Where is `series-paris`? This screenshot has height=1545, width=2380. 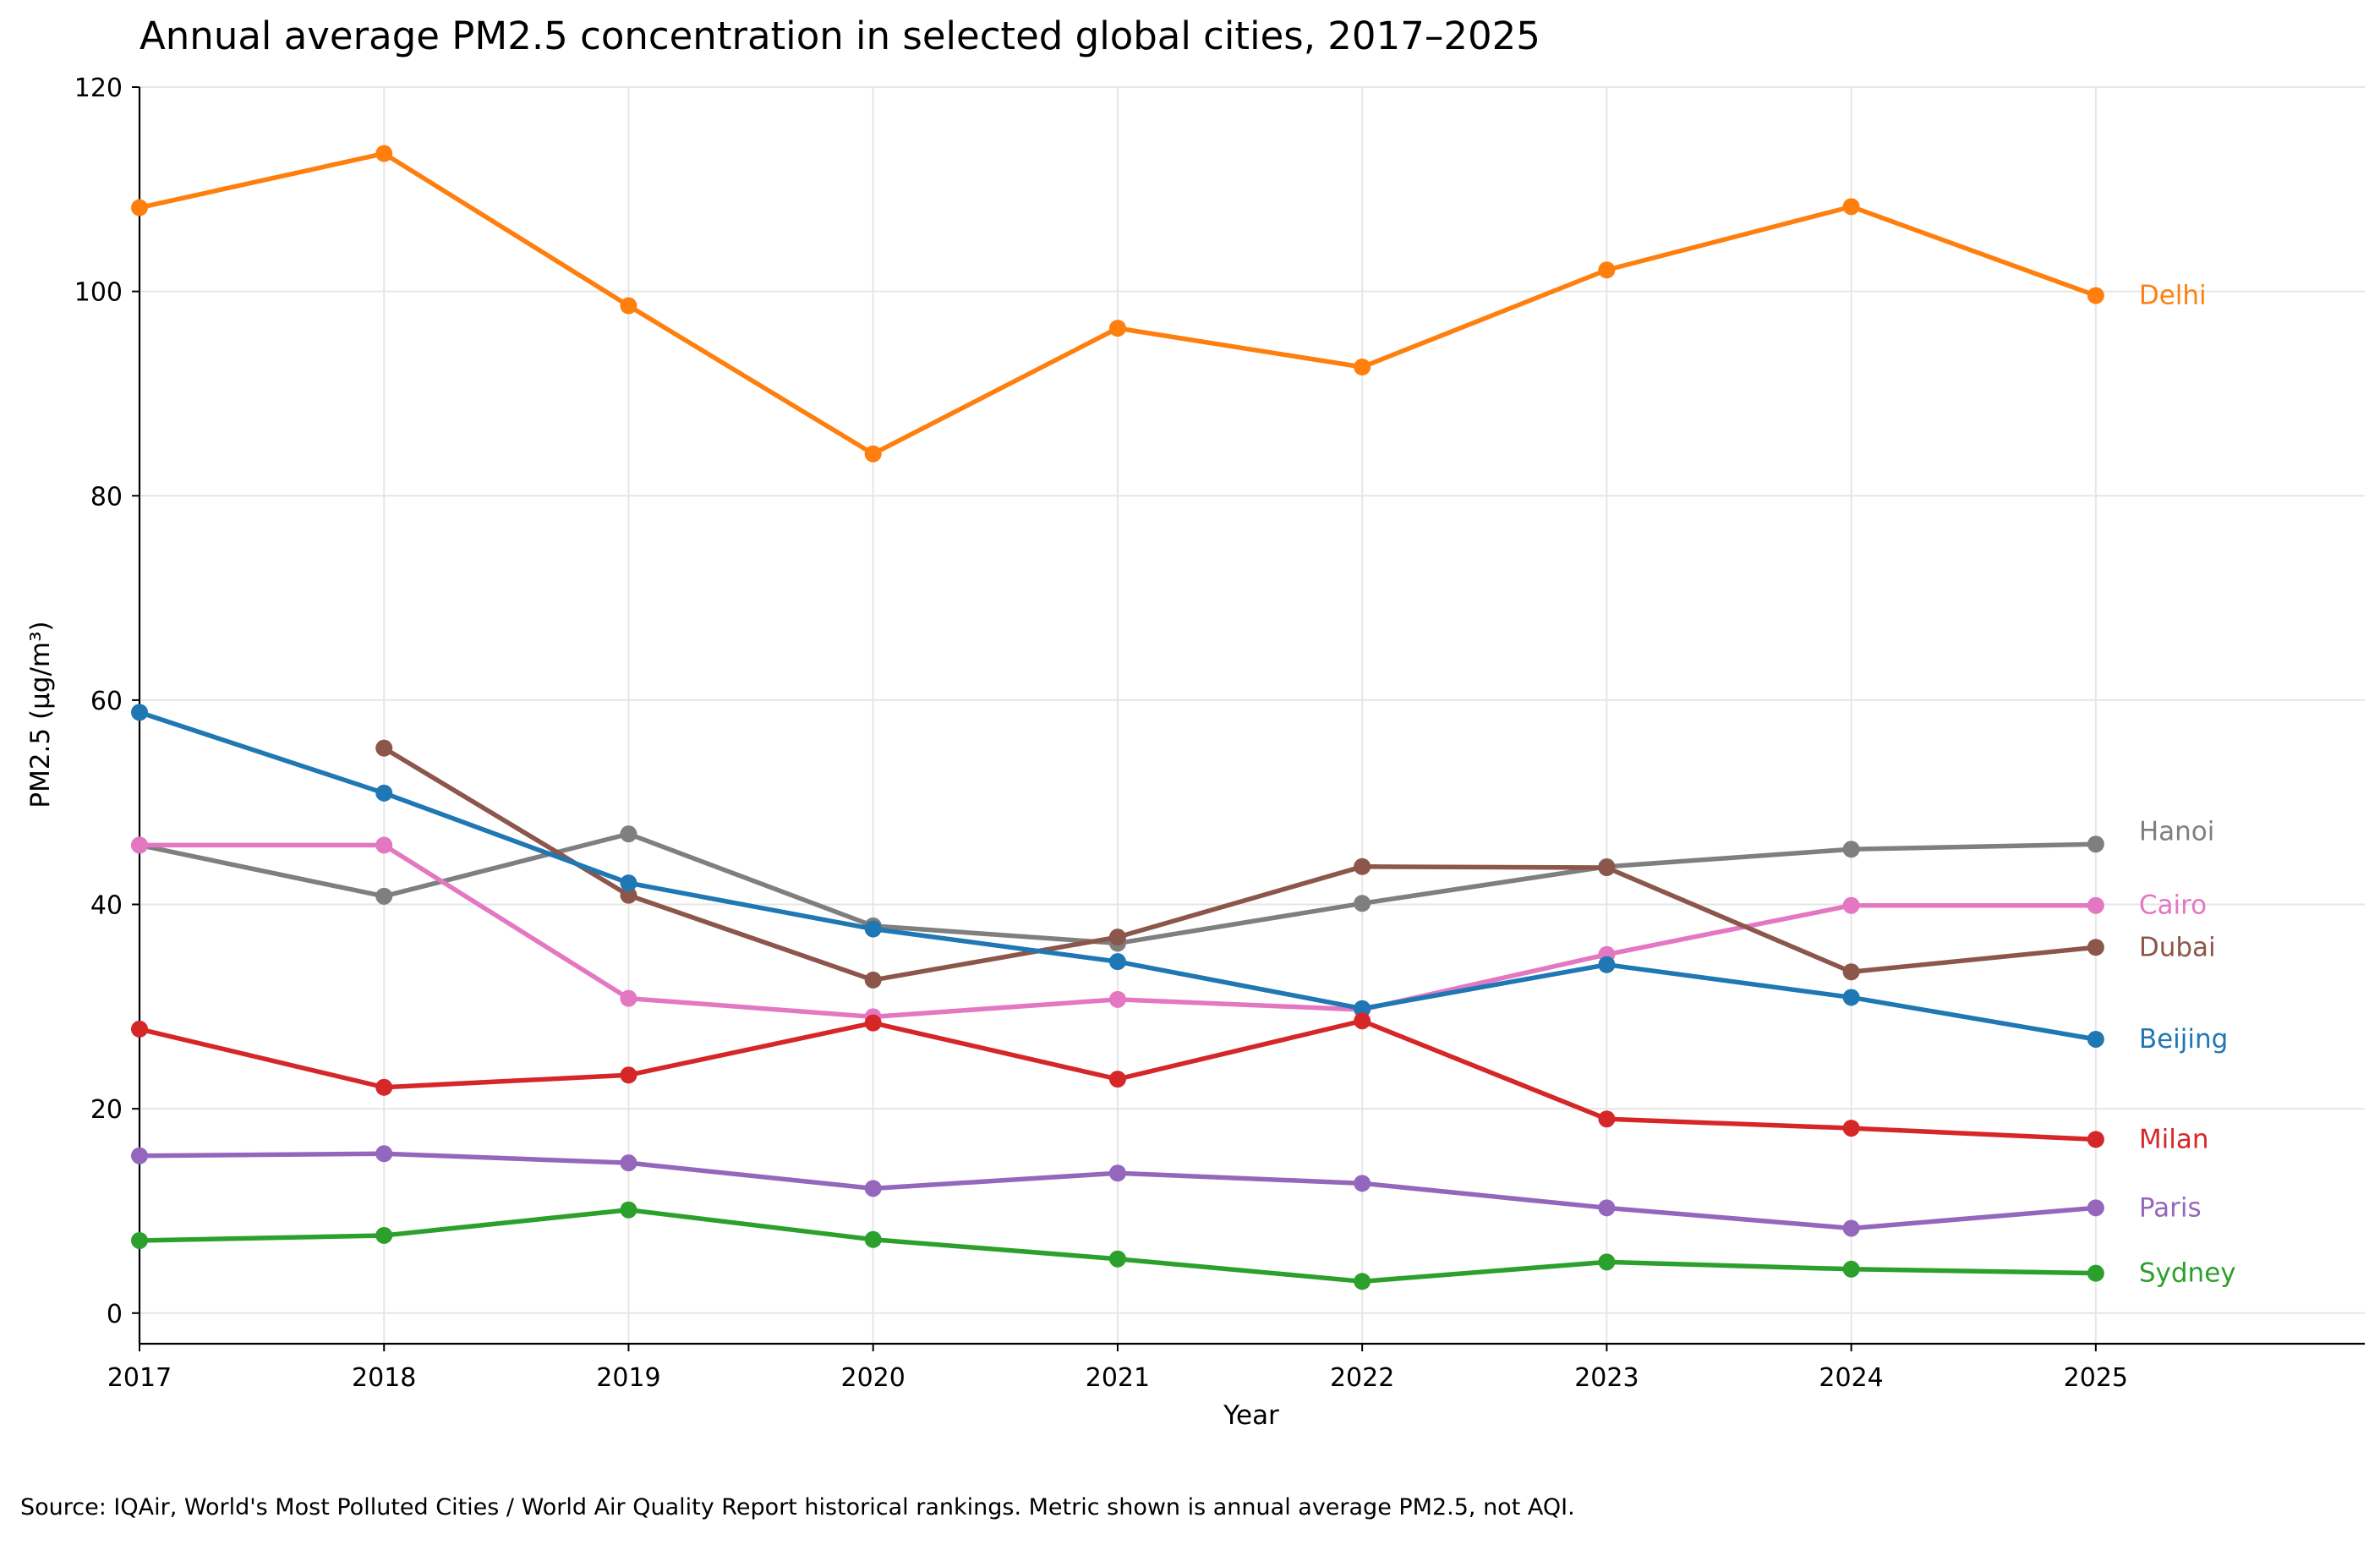 series-paris is located at coordinates (1117, 1191).